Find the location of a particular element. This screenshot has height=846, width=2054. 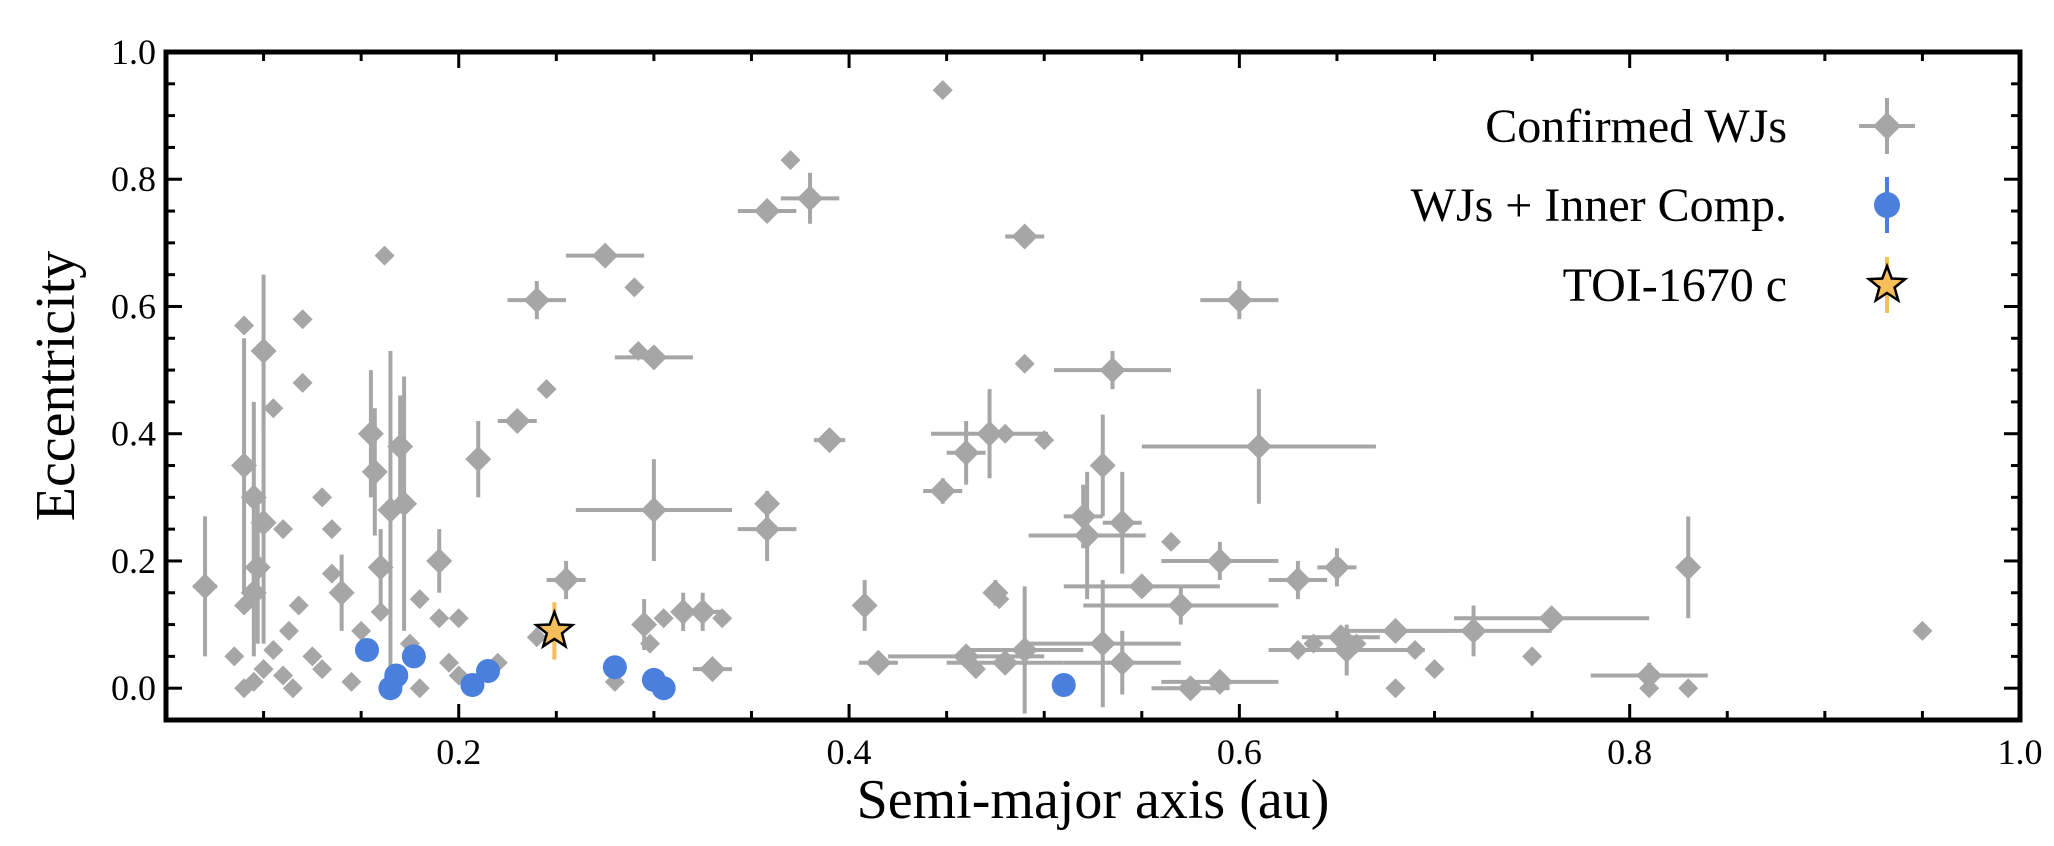

legend-marker-star is located at coordinates (1887, 283).